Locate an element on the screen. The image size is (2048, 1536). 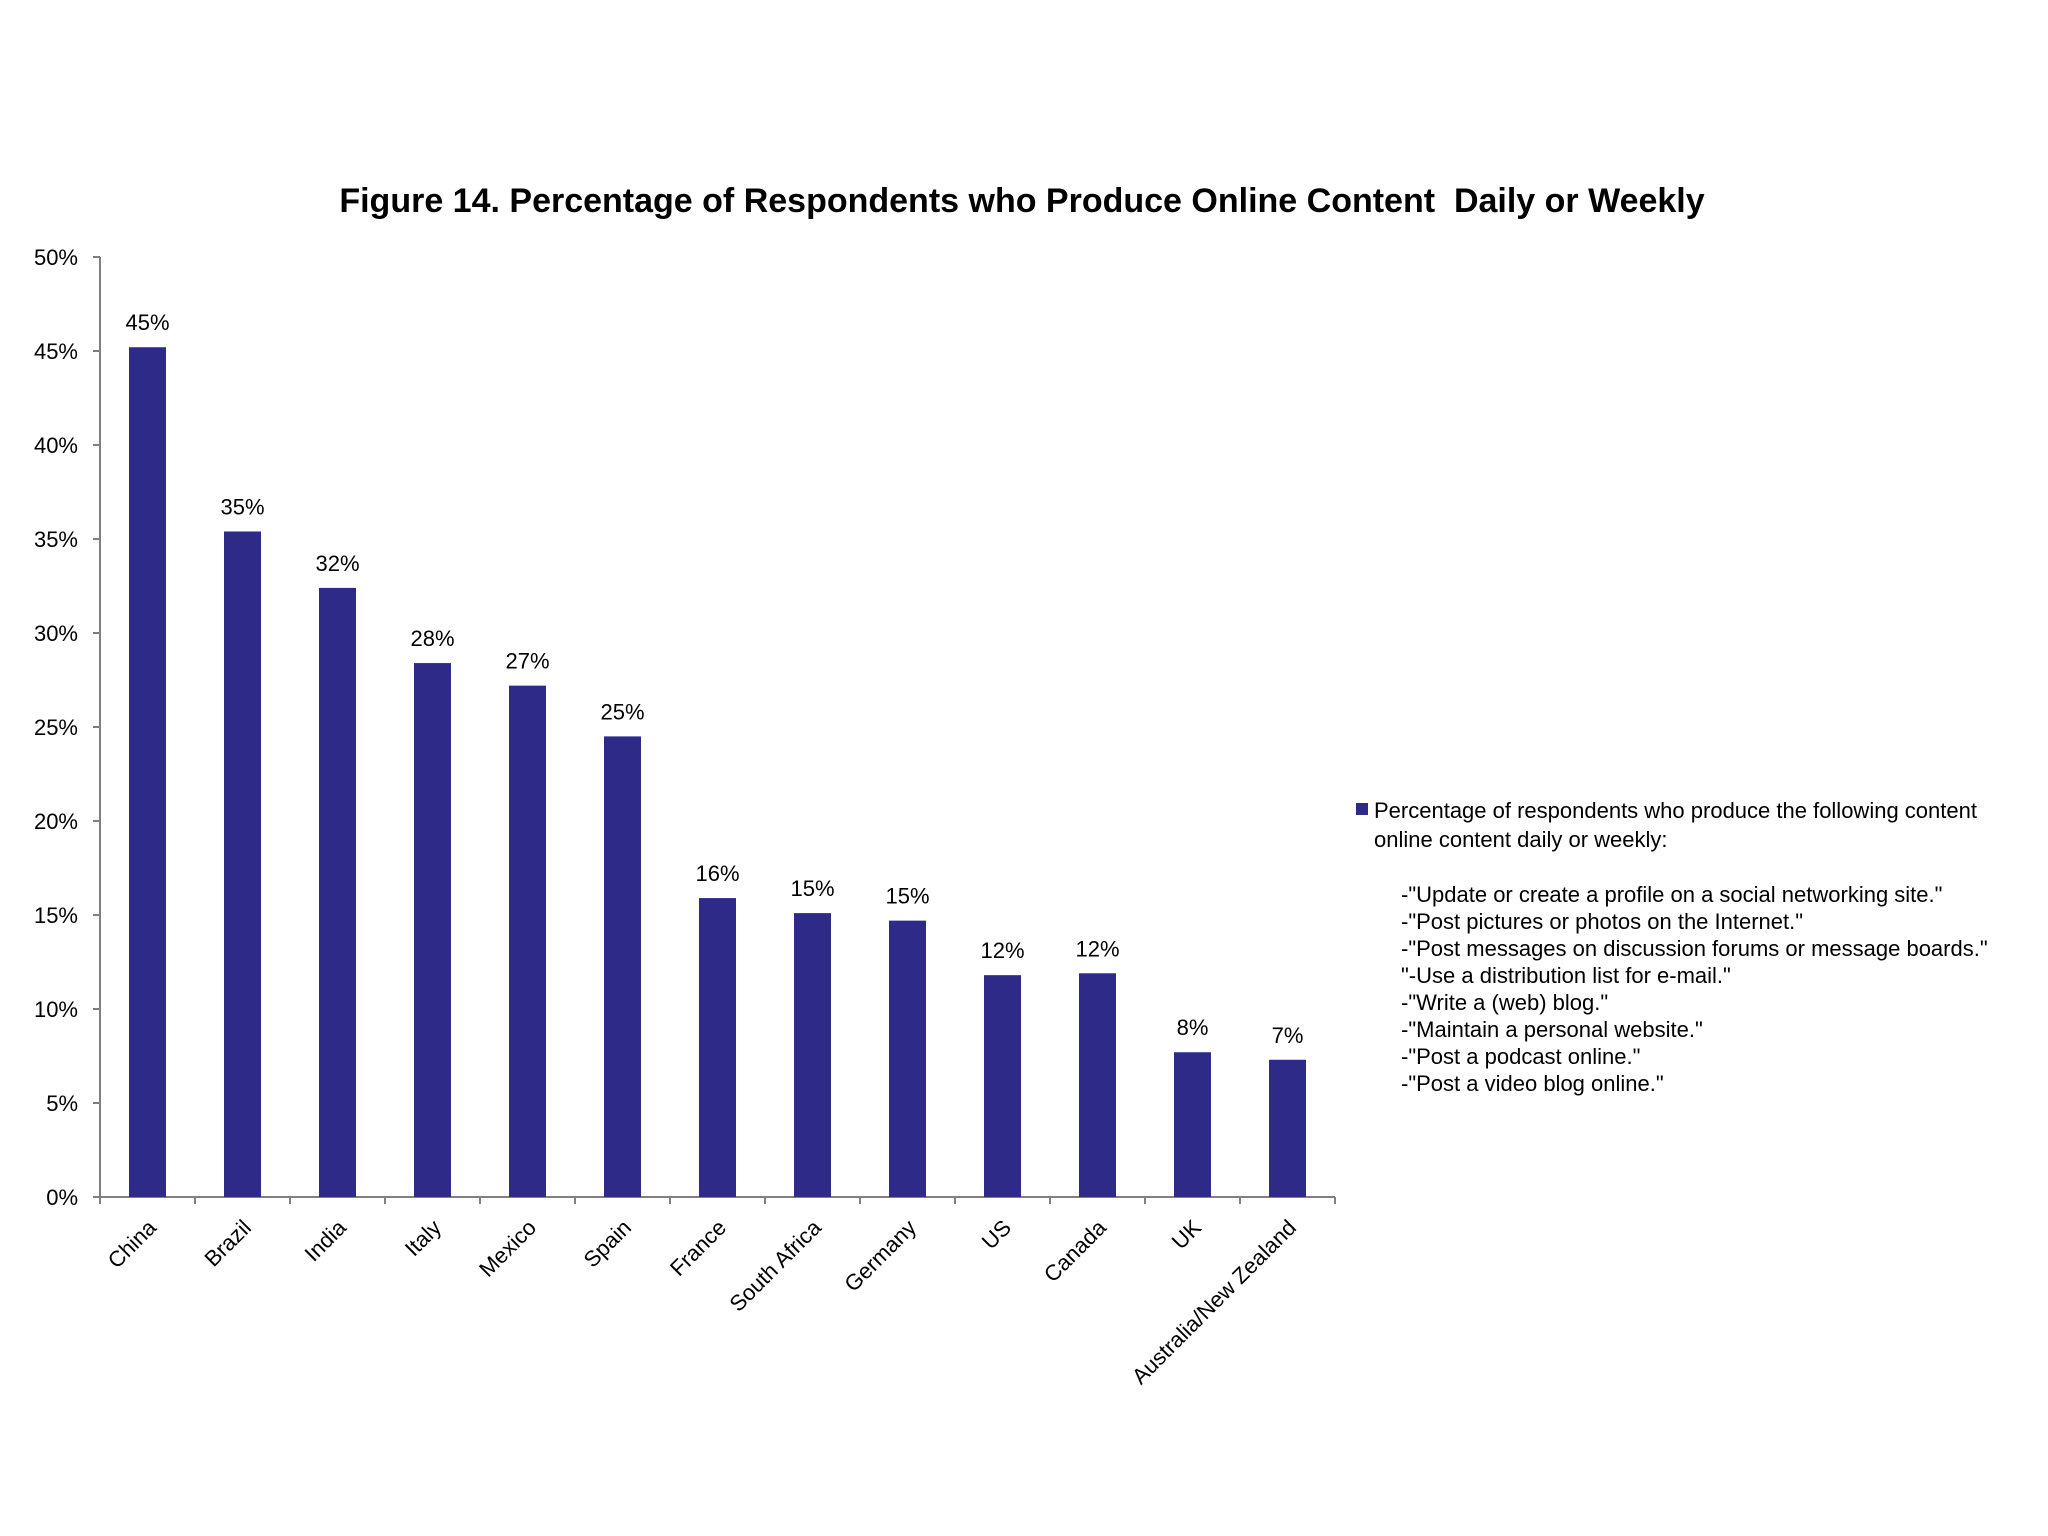
y-tick-label: 15% is located at coordinates (56, 915).